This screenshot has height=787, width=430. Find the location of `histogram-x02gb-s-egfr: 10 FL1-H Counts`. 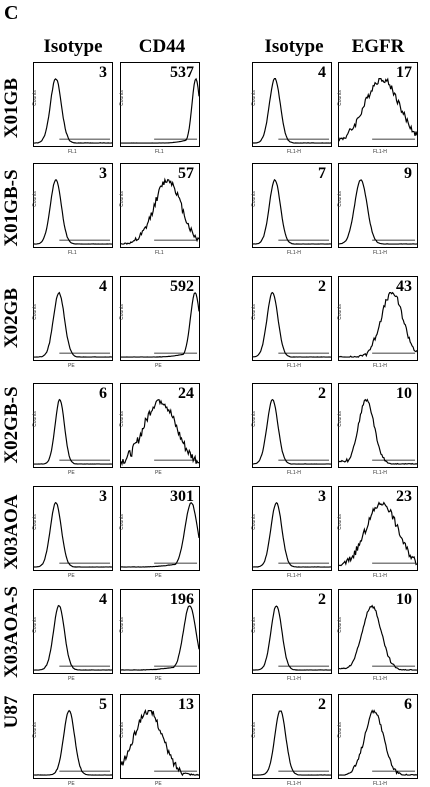

histogram-x02gb-s-egfr: 10 FL1-H Counts is located at coordinates (377, 429).